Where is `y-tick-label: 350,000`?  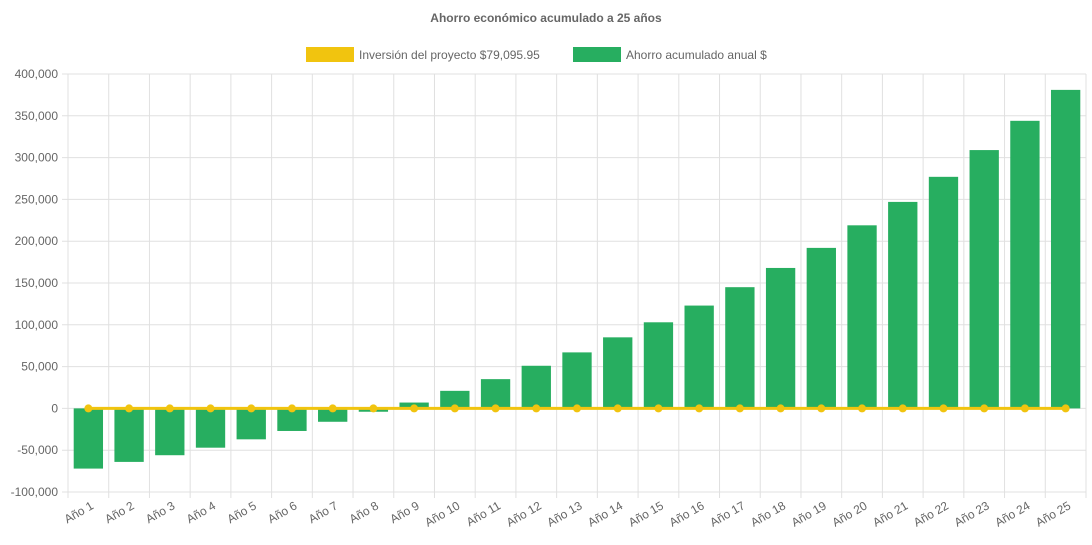 y-tick-label: 350,000 is located at coordinates (37, 116).